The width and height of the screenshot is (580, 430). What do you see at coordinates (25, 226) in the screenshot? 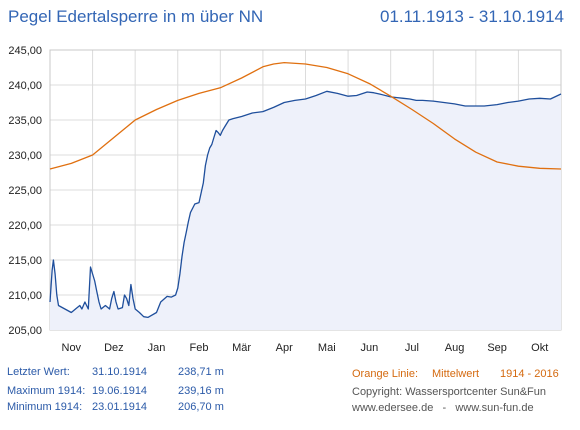
I see `y-tick-label: 220,00` at bounding box center [25, 226].